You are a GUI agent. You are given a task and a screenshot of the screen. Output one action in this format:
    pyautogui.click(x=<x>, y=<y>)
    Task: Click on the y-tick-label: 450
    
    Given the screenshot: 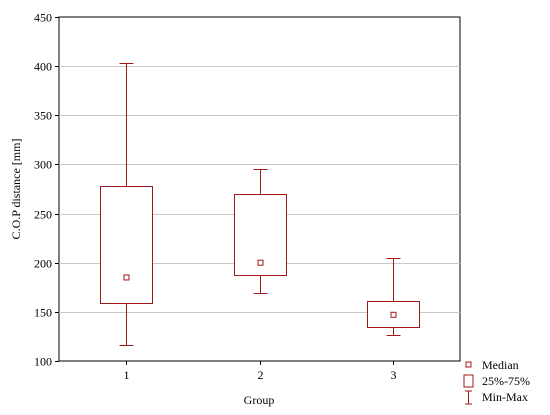 What is the action you would take?
    pyautogui.click(x=43, y=18)
    